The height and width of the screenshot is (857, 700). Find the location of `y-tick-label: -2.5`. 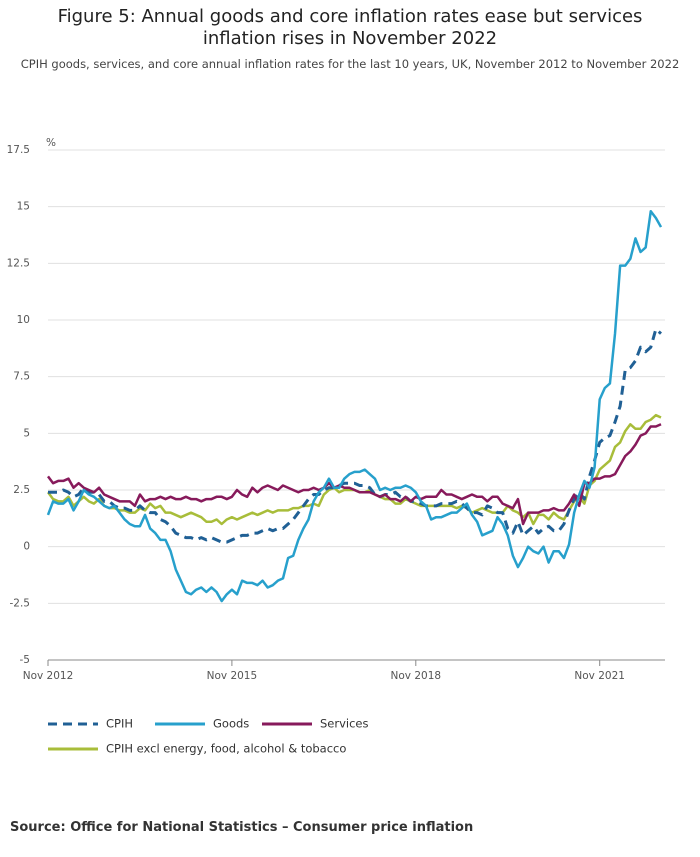

y-tick-label: -2.5 is located at coordinates (20, 603).